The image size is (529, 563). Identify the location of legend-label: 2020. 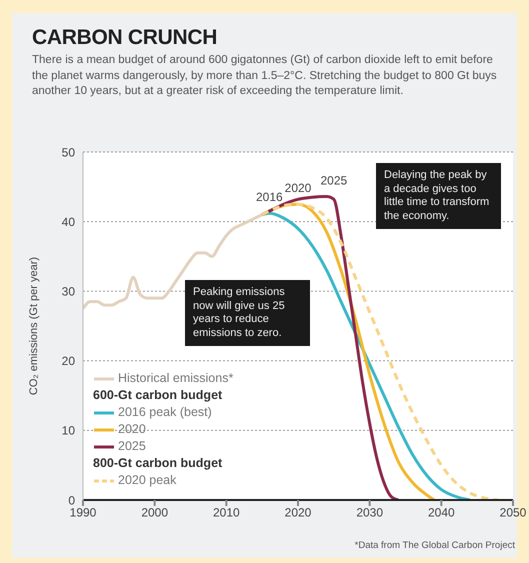
(132, 429).